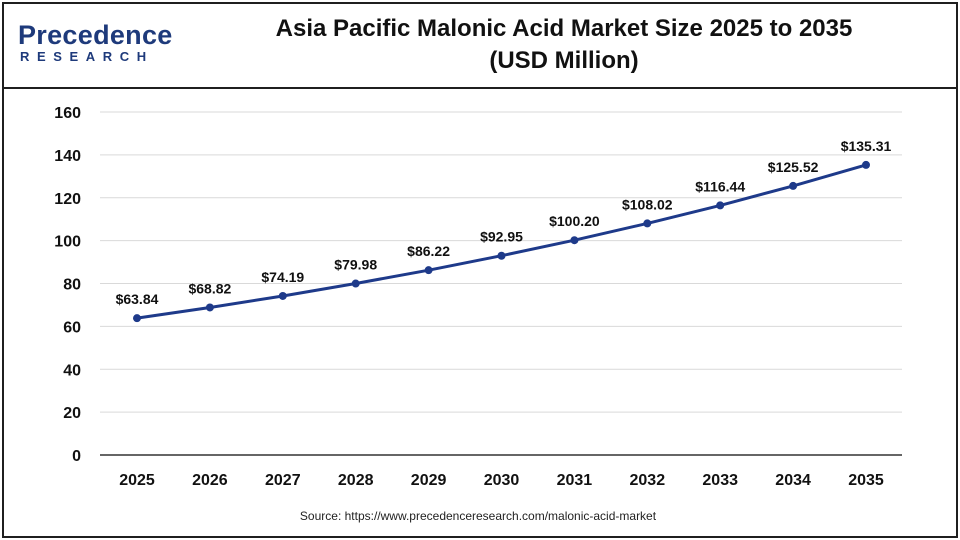  I want to click on y-tick-label: 20, so click(72, 413).